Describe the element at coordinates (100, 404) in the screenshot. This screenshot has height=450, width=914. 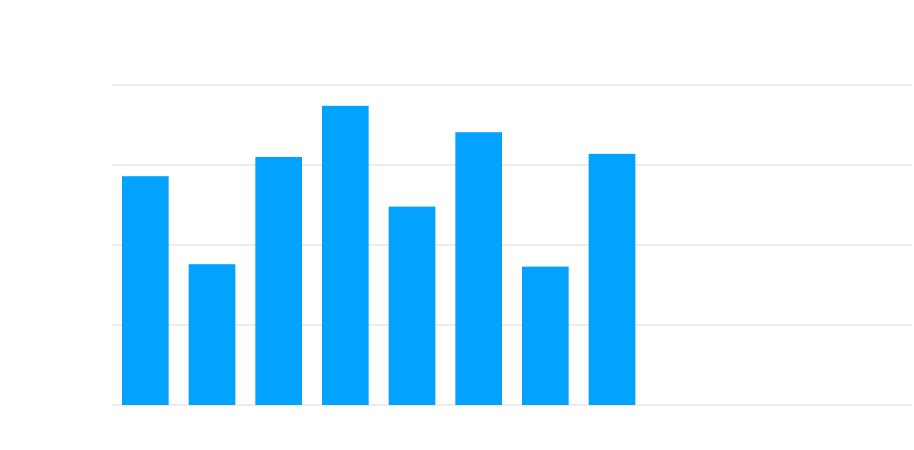
I see `y-tick-label: 0` at that location.